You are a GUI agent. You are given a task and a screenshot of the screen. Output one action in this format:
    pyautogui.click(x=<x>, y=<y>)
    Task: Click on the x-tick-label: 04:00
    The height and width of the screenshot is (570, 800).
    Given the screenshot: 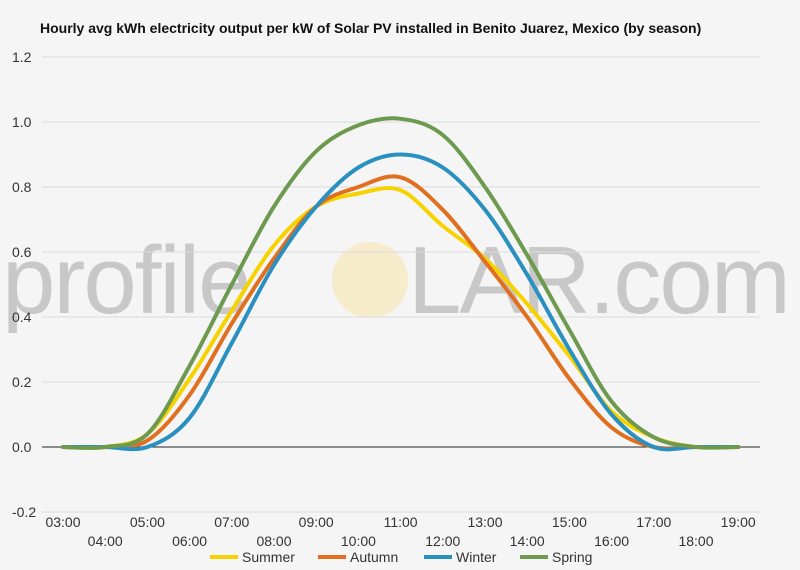 What is the action you would take?
    pyautogui.click(x=105, y=541)
    